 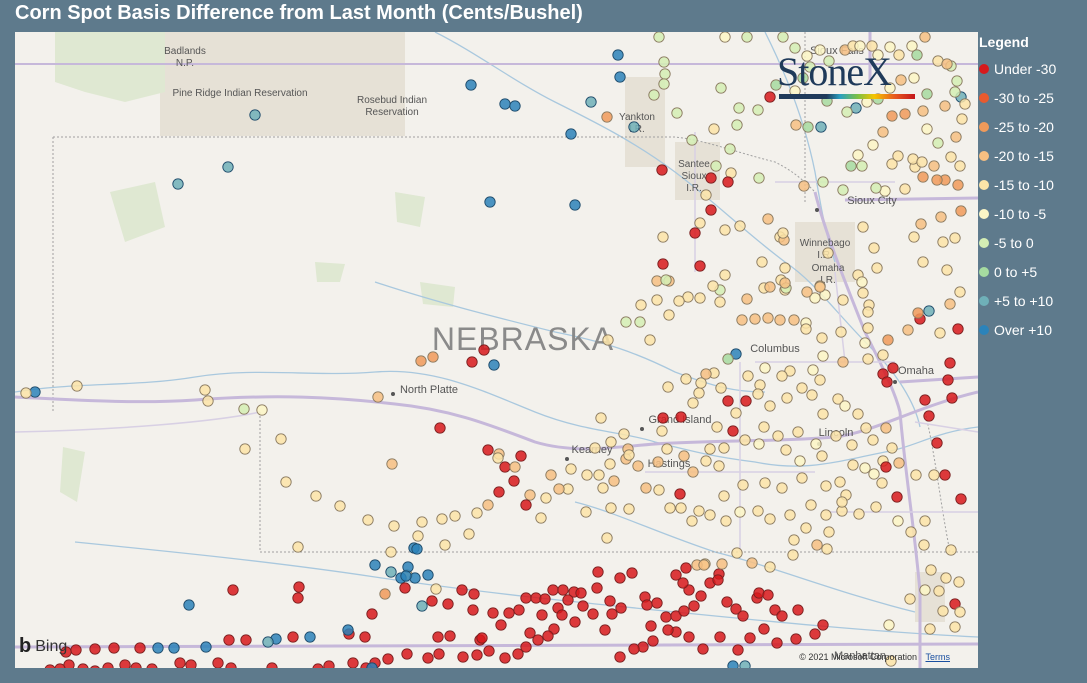 I want to click on legend-item: -25 to -20, so click(x=1033, y=126).